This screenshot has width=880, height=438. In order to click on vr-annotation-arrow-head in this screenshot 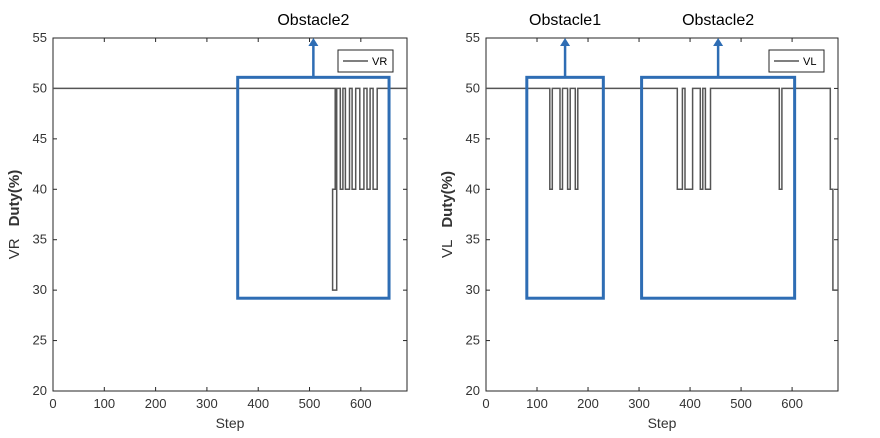, I will do `click(313, 42)`.